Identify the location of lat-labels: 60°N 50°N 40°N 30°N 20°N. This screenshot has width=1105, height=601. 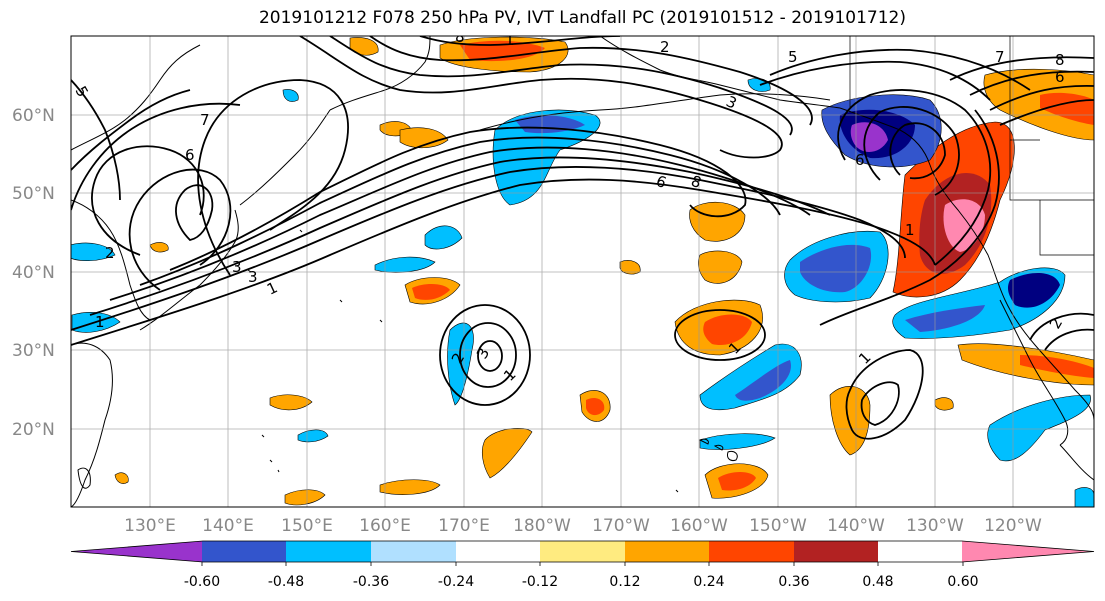
(33, 273).